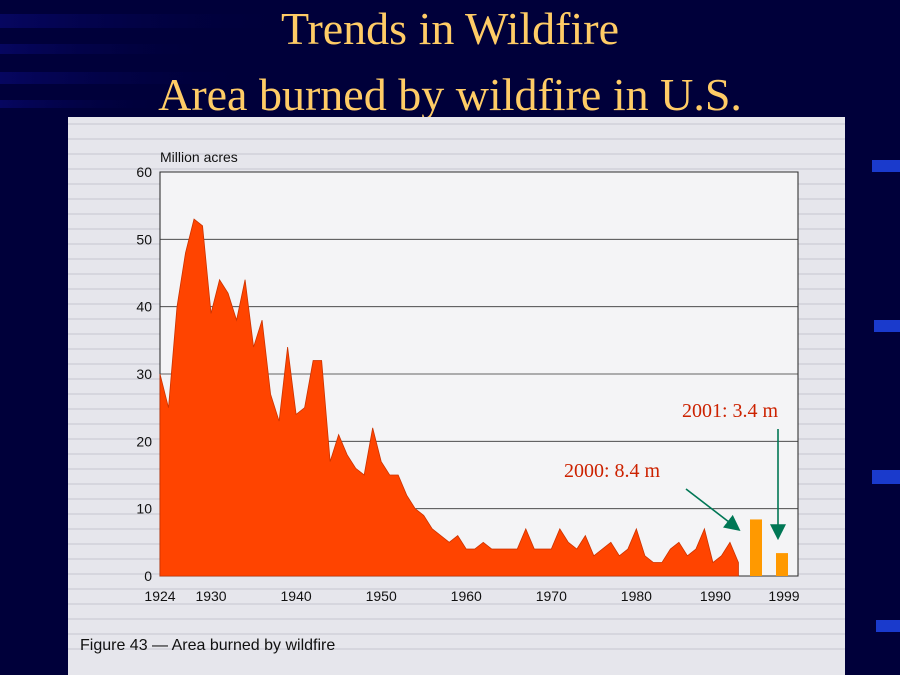 This screenshot has height=675, width=900. Describe the element at coordinates (144, 239) in the screenshot. I see `y-tick-label: 50` at that location.